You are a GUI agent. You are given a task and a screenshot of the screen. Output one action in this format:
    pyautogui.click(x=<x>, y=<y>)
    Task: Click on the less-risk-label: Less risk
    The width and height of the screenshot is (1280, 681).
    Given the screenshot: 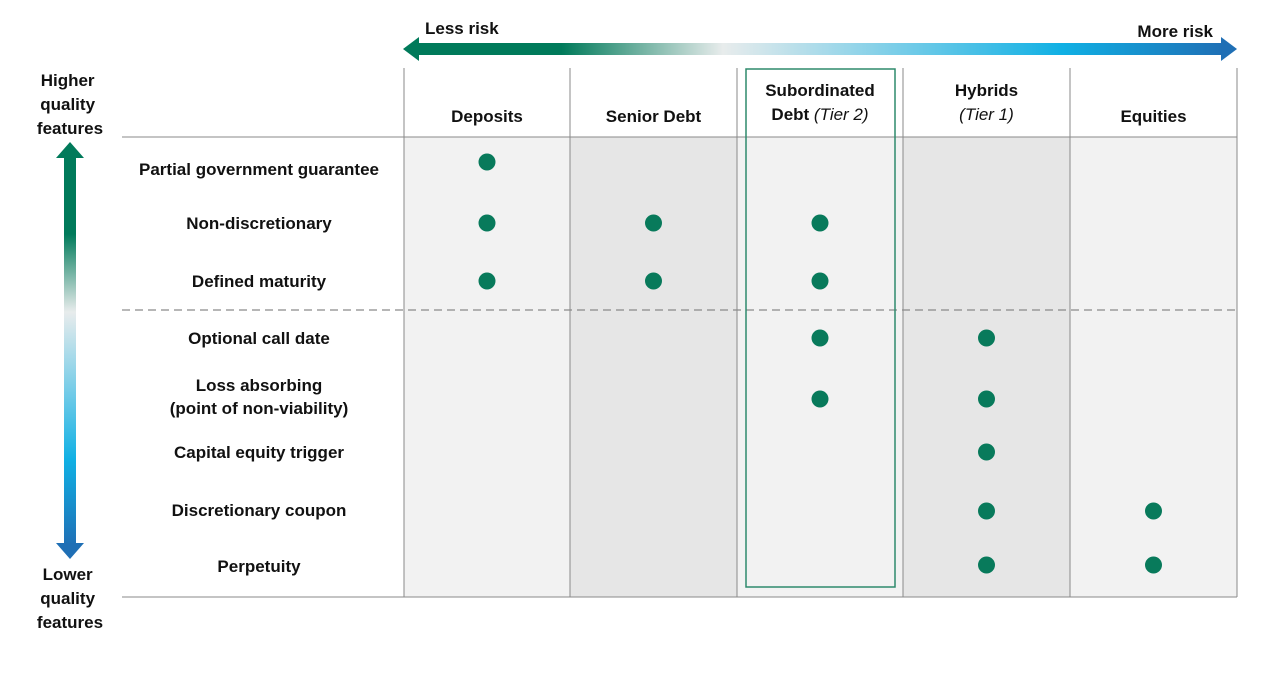 What is the action you would take?
    pyautogui.click(x=462, y=28)
    